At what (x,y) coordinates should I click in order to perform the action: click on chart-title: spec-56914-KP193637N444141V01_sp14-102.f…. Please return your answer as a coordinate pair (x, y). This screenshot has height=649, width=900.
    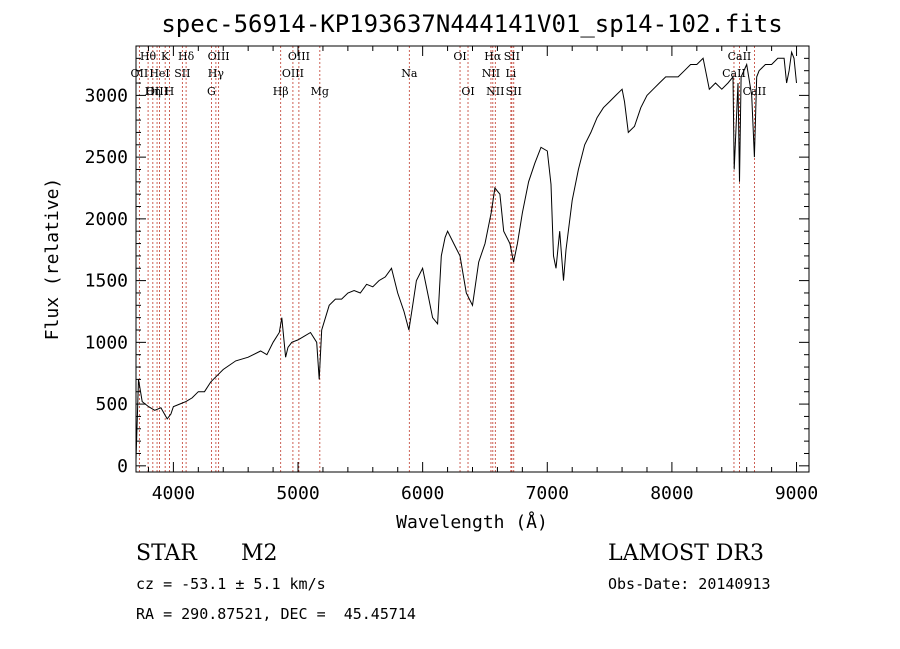
    Looking at the image, I should click on (471, 24).